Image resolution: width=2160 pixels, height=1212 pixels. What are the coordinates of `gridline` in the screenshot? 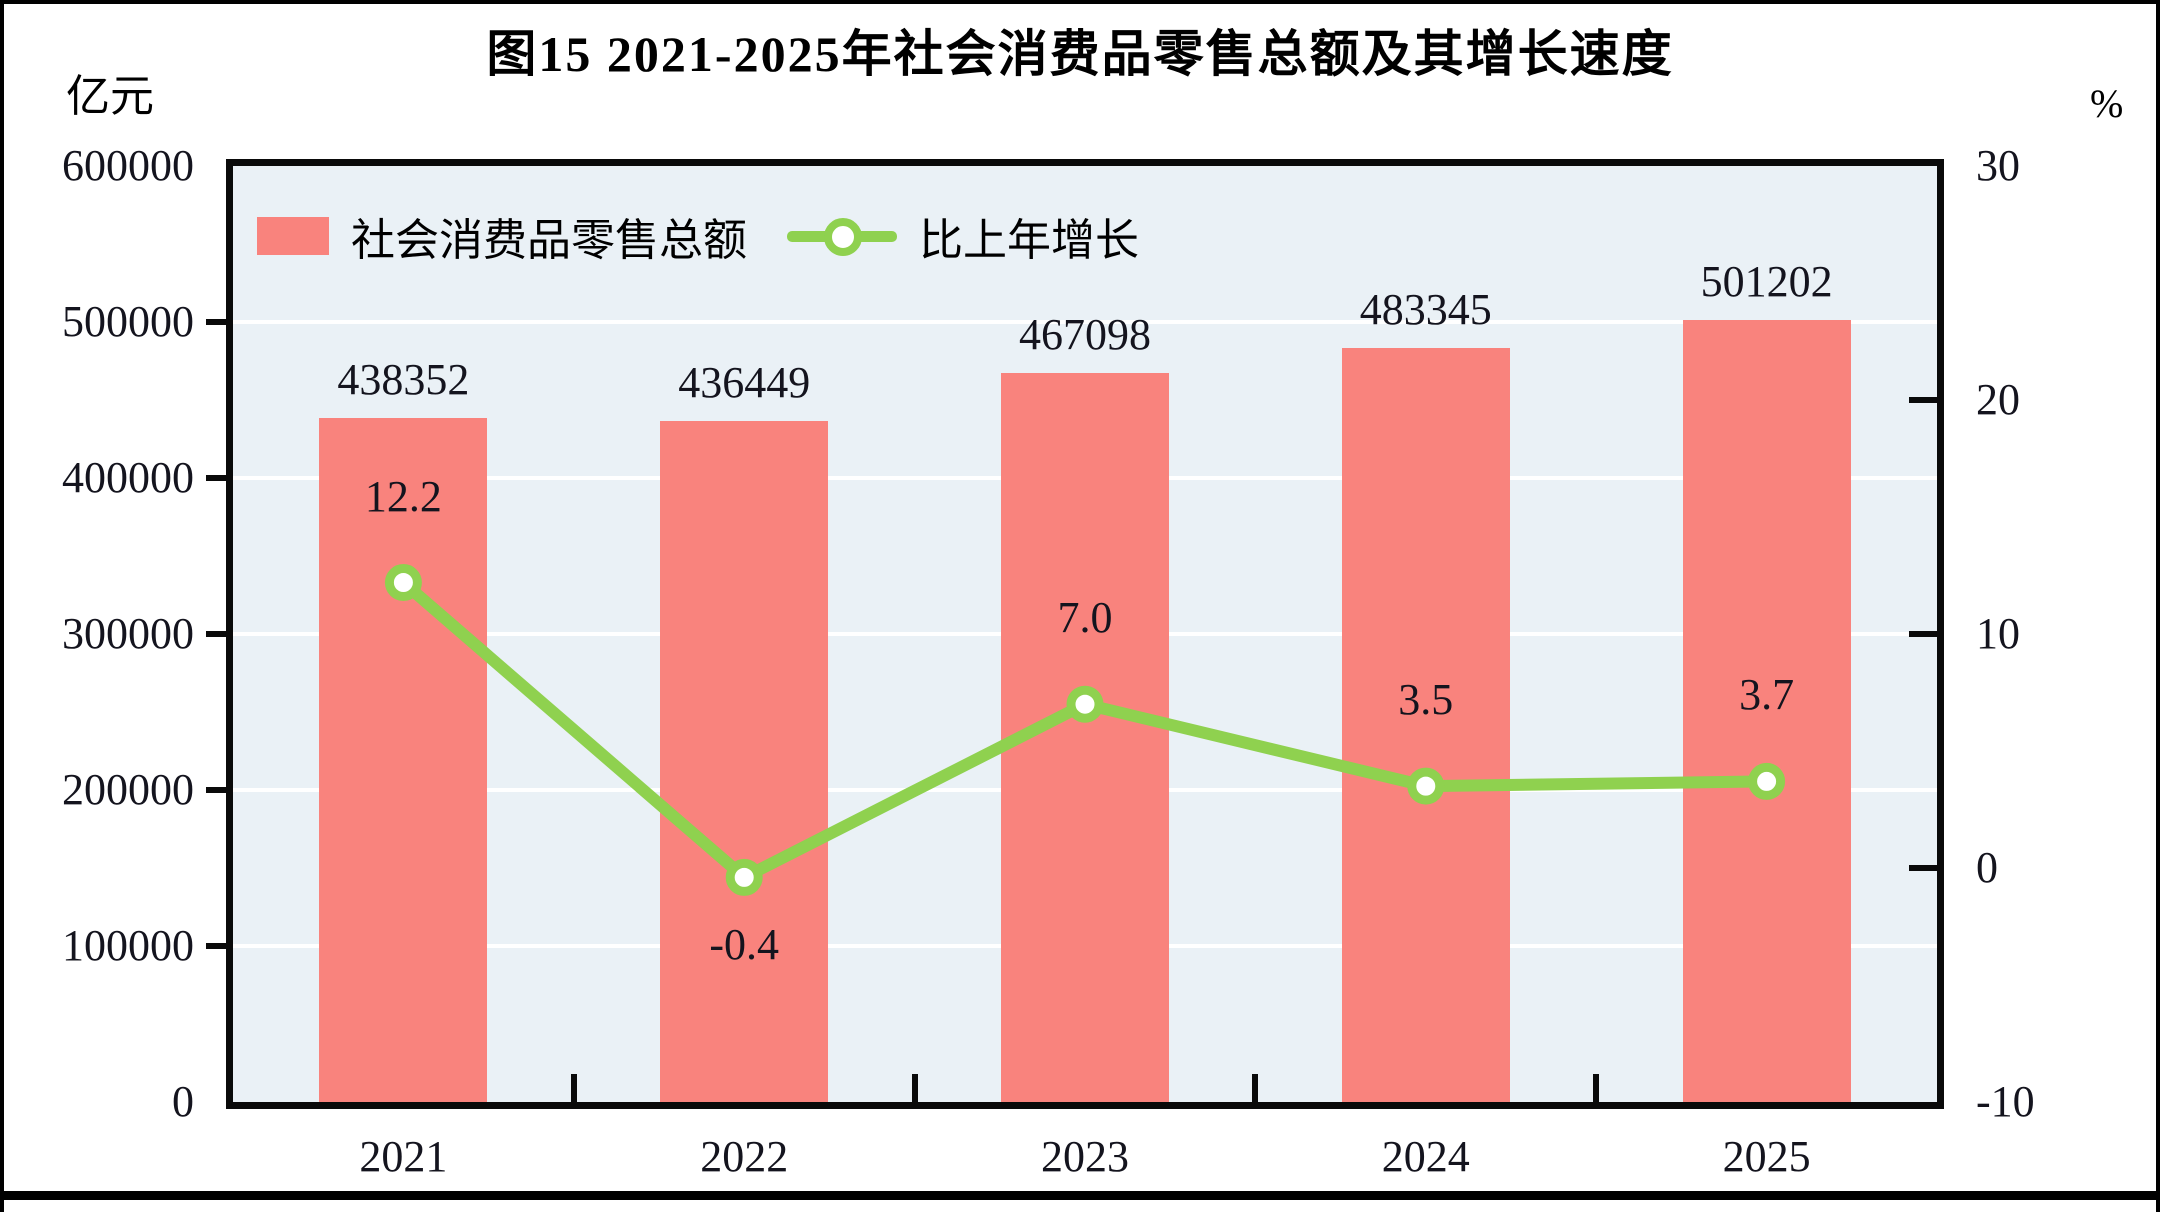 It's located at (1085, 322).